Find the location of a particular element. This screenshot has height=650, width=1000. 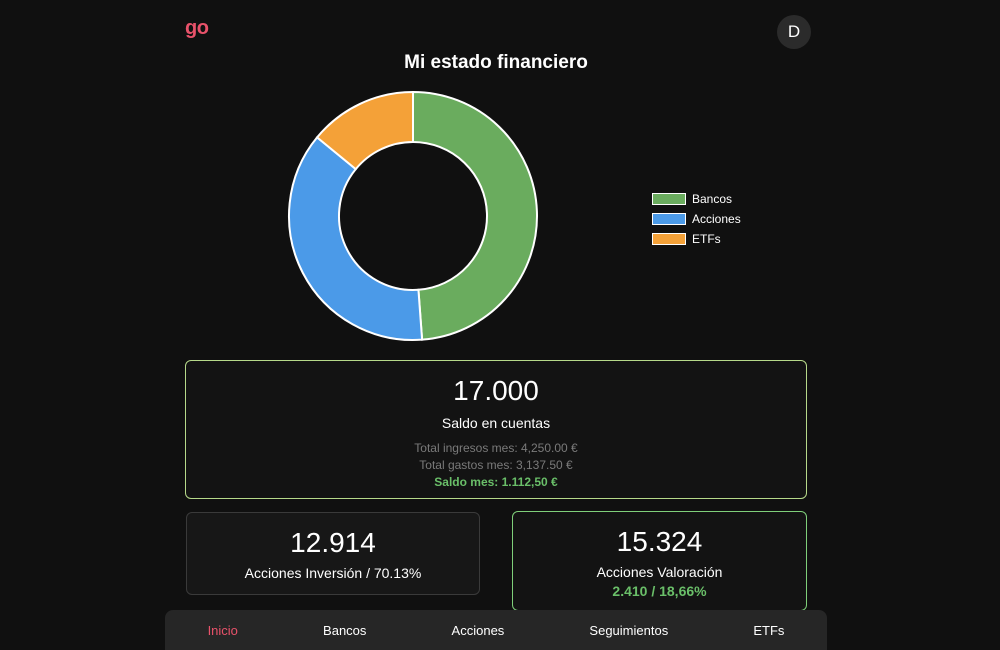

nav-item-etfs: ETFs is located at coordinates (769, 630).